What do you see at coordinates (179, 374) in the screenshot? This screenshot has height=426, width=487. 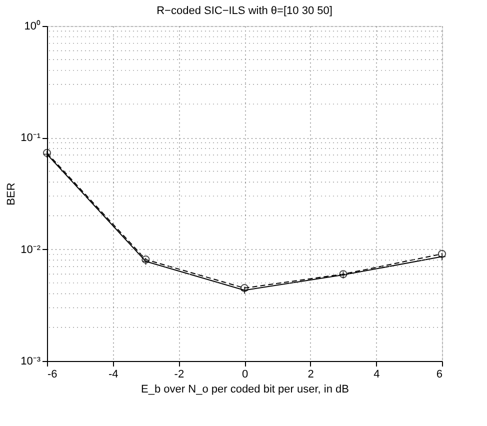 I see `x-tick-label: -2` at bounding box center [179, 374].